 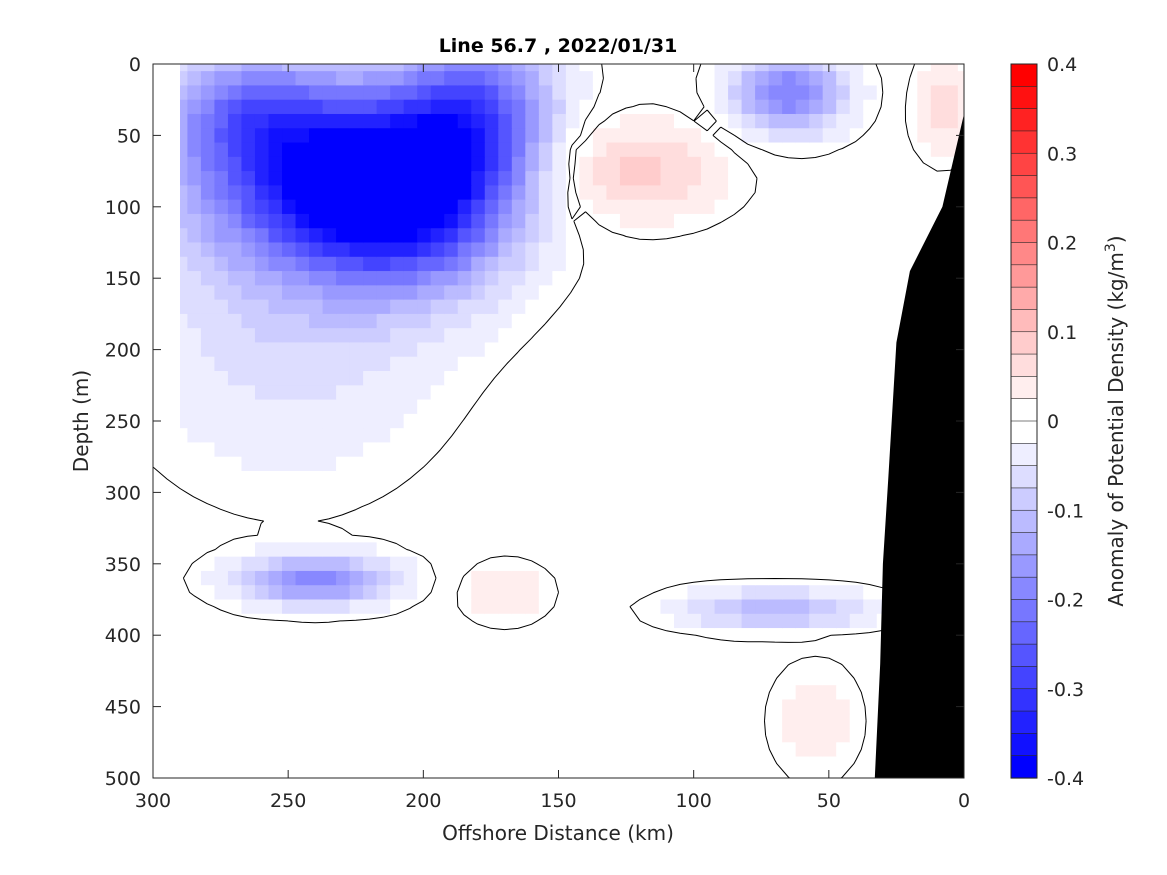 What do you see at coordinates (558, 833) in the screenshot?
I see `x-axis-label: Offshore Distance (km)` at bounding box center [558, 833].